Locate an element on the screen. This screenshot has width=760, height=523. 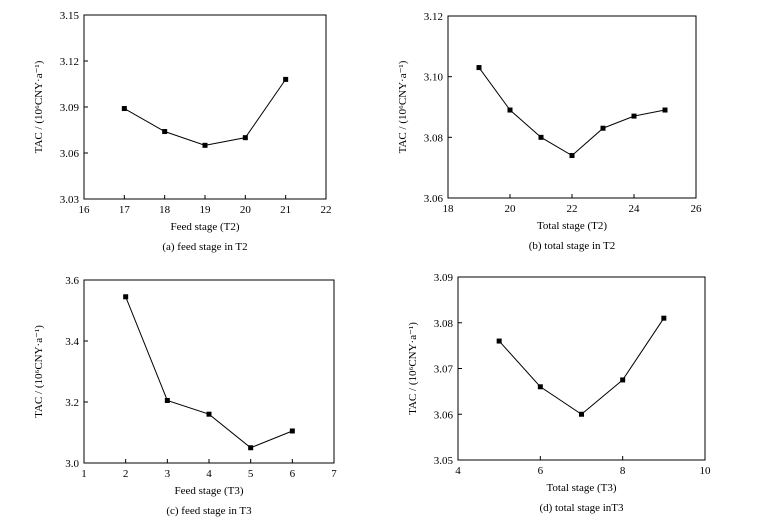
x-tick-label: 19 is located at coordinates (206, 210).